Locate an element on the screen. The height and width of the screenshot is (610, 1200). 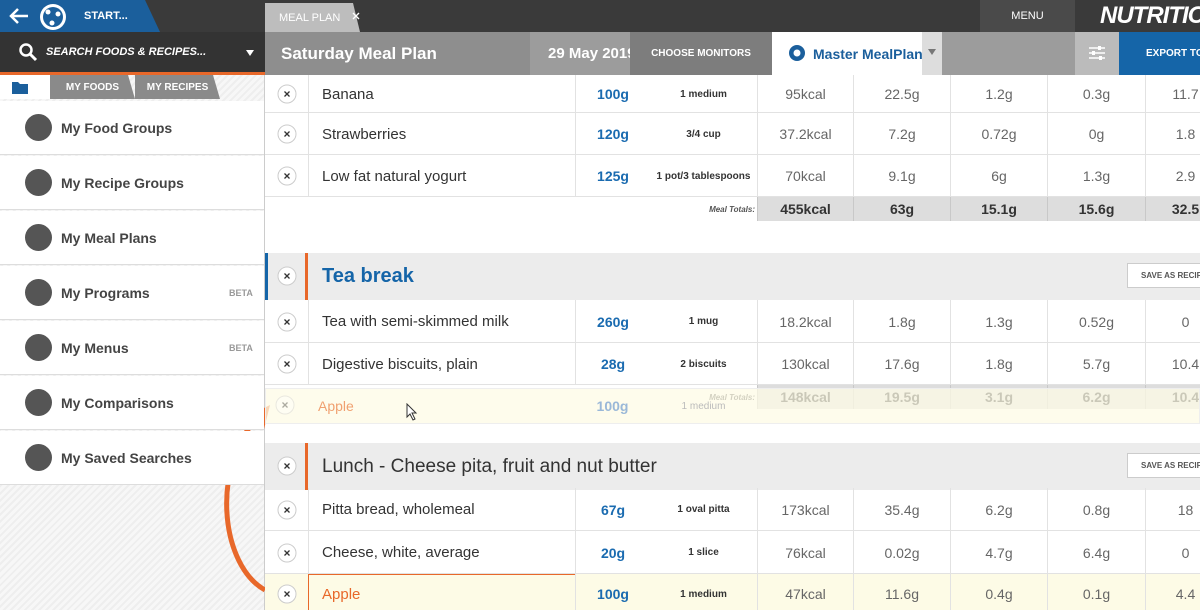
sidebar-tab: MY RECIPES is located at coordinates (177, 87).